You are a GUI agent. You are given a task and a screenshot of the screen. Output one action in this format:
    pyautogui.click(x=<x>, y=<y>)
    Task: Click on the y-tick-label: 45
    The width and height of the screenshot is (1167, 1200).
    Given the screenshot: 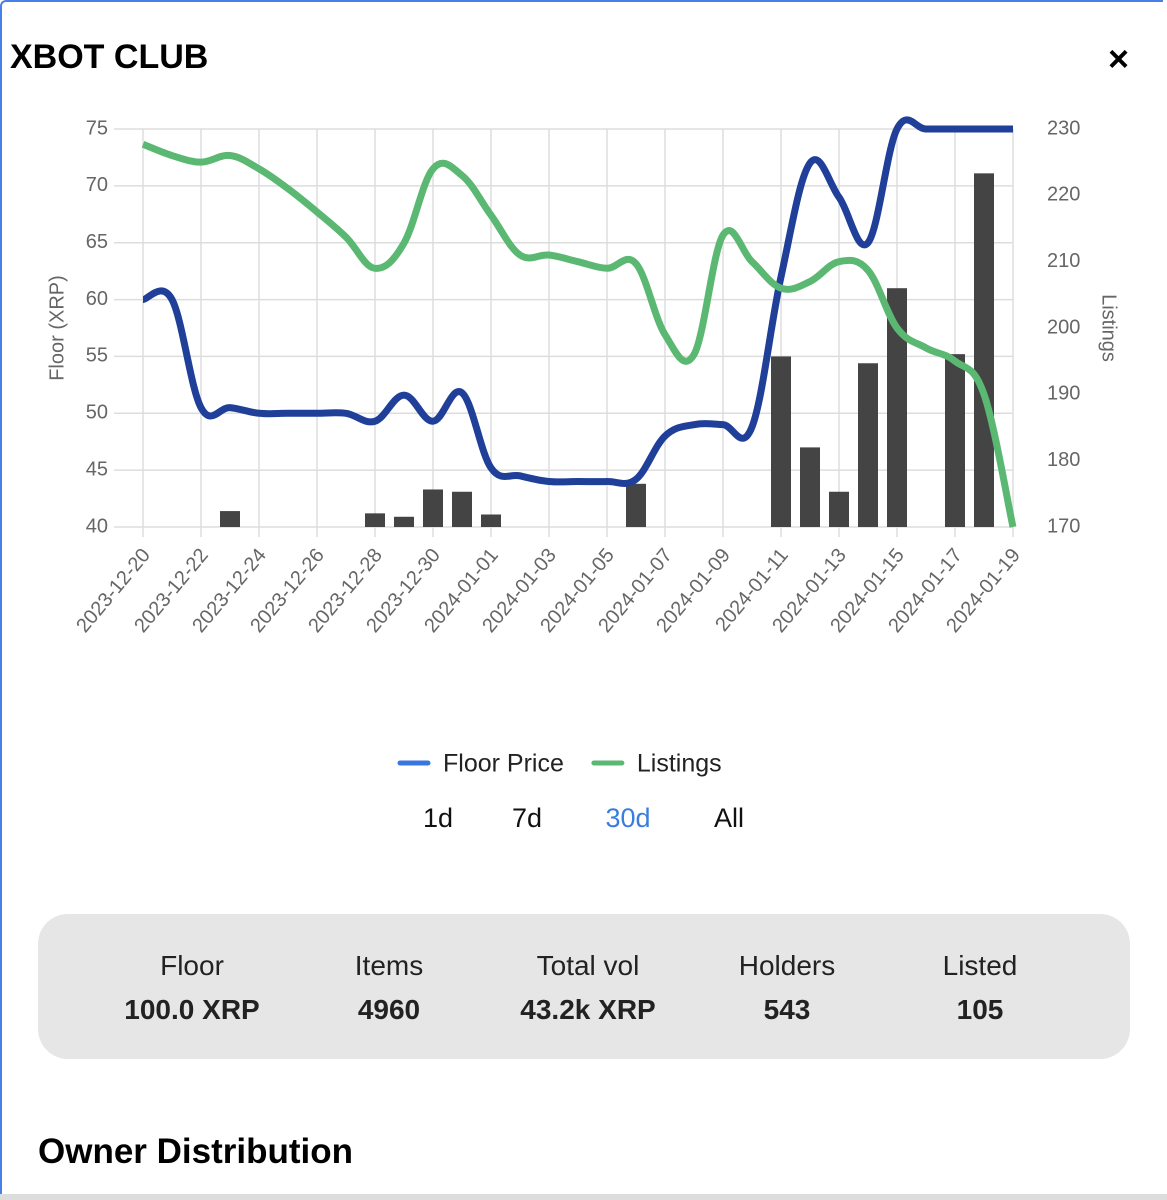 What is the action you would take?
    pyautogui.click(x=97, y=469)
    